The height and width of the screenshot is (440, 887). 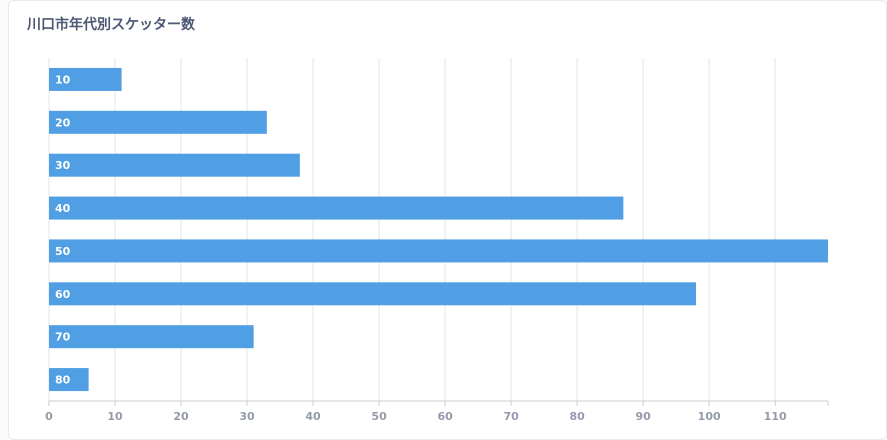 I want to click on category-label: 60, so click(x=63, y=294).